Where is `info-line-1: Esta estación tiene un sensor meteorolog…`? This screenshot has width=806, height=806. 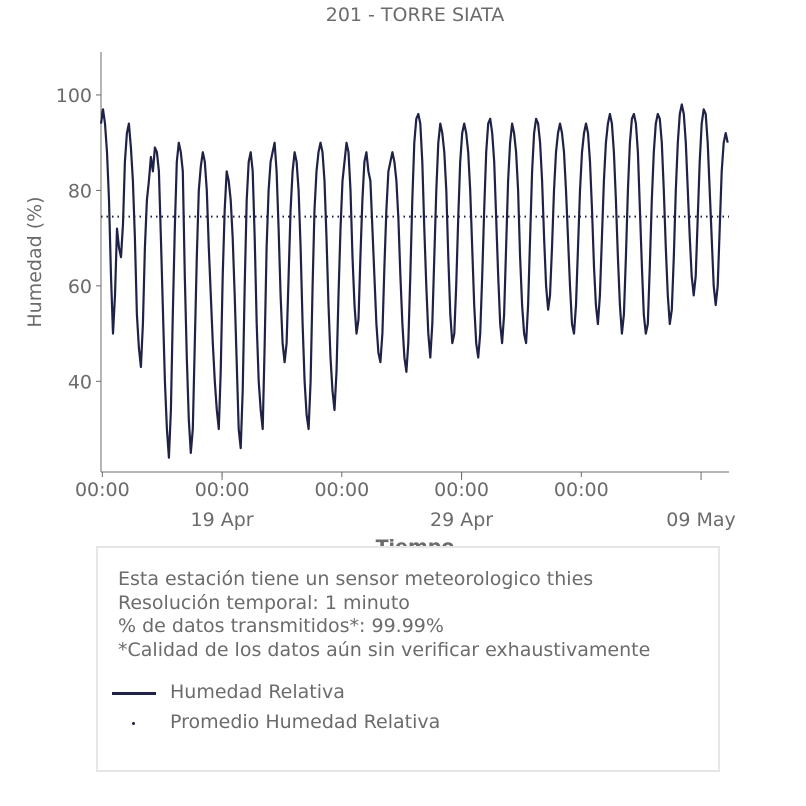 info-line-1: Esta estación tiene un sensor meteorolog… is located at coordinates (356, 579).